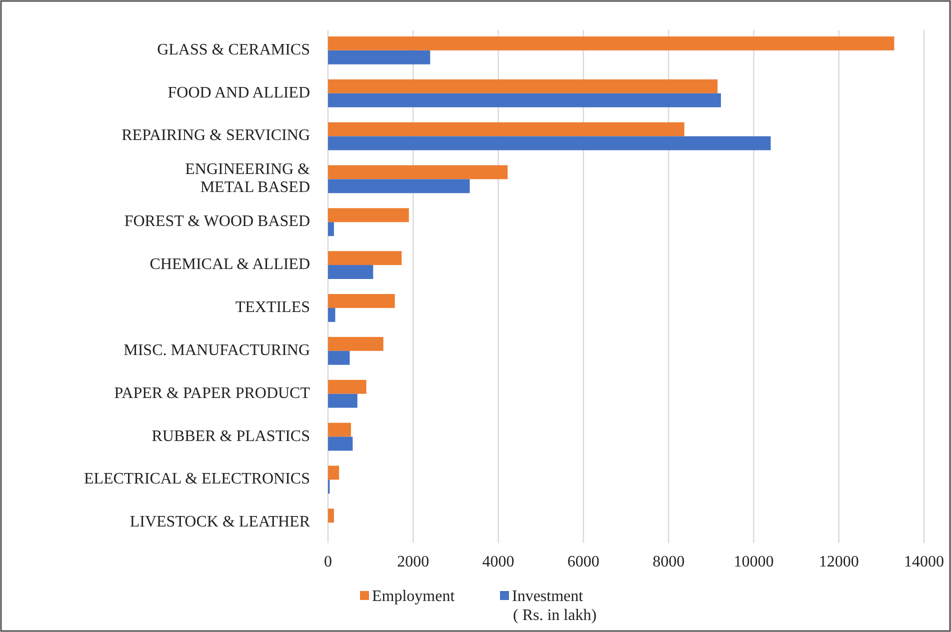 The image size is (951, 632). What do you see at coordinates (233, 49) in the screenshot?
I see `y-tick-label: GLASS & CERAMICS` at bounding box center [233, 49].